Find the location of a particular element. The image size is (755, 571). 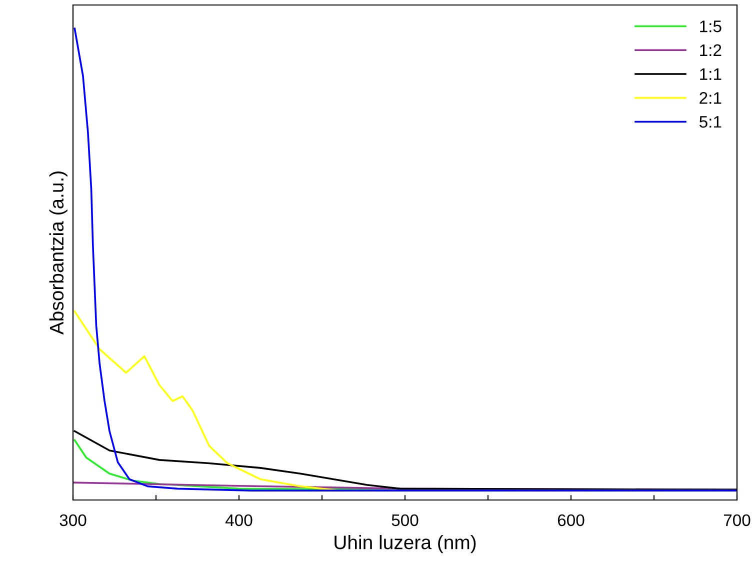

y-axis-title: Absorbantzia (a.u.) is located at coordinates (58, 253).